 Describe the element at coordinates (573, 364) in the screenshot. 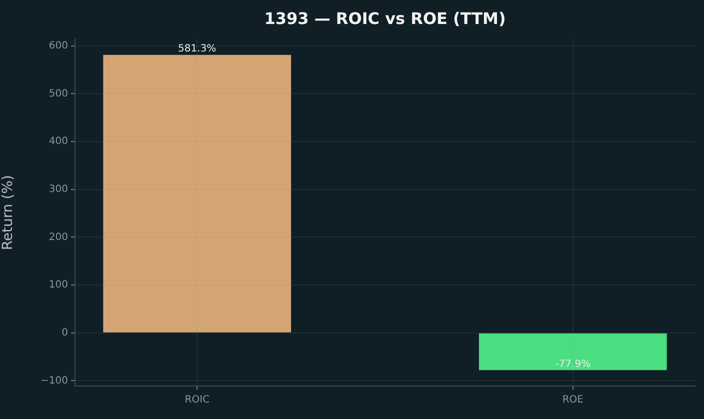

I see `data-label: -77.9%` at that location.